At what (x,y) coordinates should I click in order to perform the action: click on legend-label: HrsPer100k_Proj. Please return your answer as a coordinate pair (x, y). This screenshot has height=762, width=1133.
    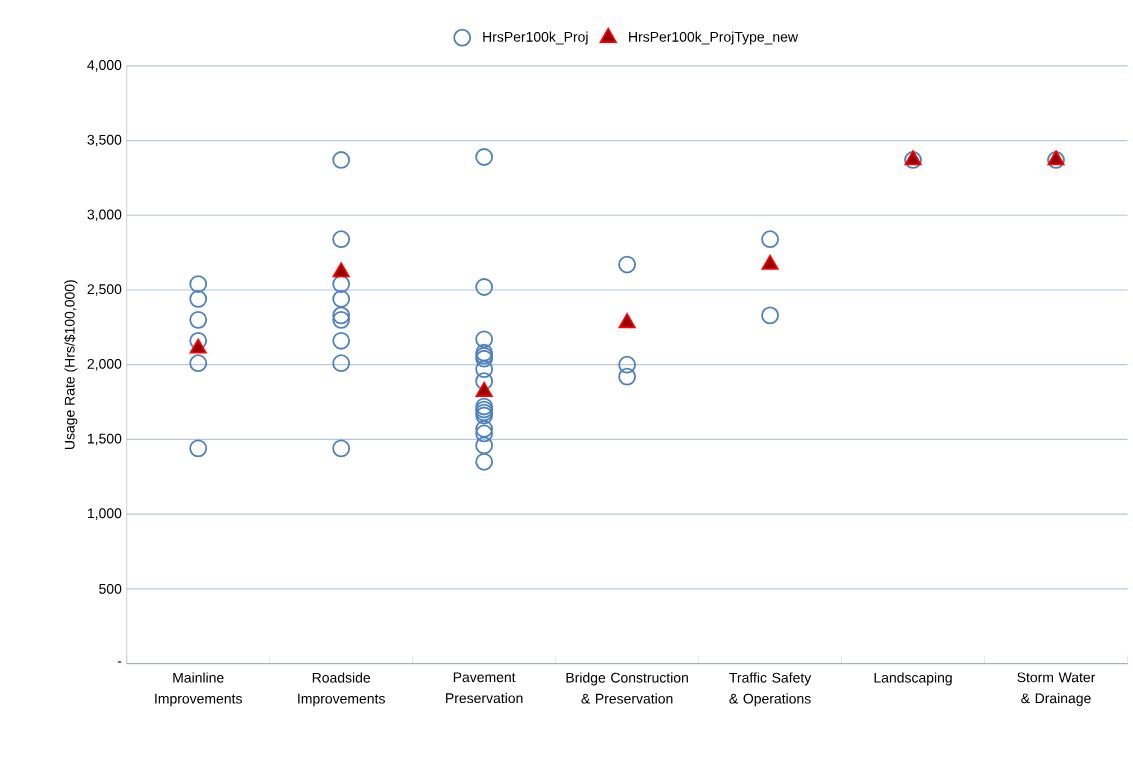
    Looking at the image, I should click on (535, 38).